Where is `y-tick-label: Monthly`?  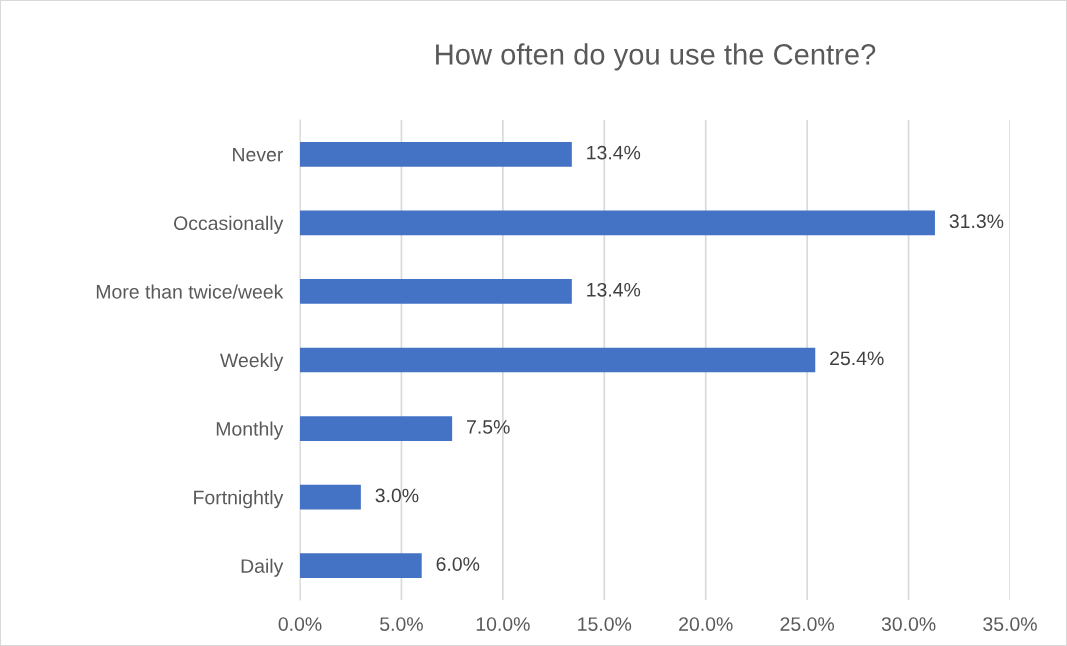
y-tick-label: Monthly is located at coordinates (250, 430).